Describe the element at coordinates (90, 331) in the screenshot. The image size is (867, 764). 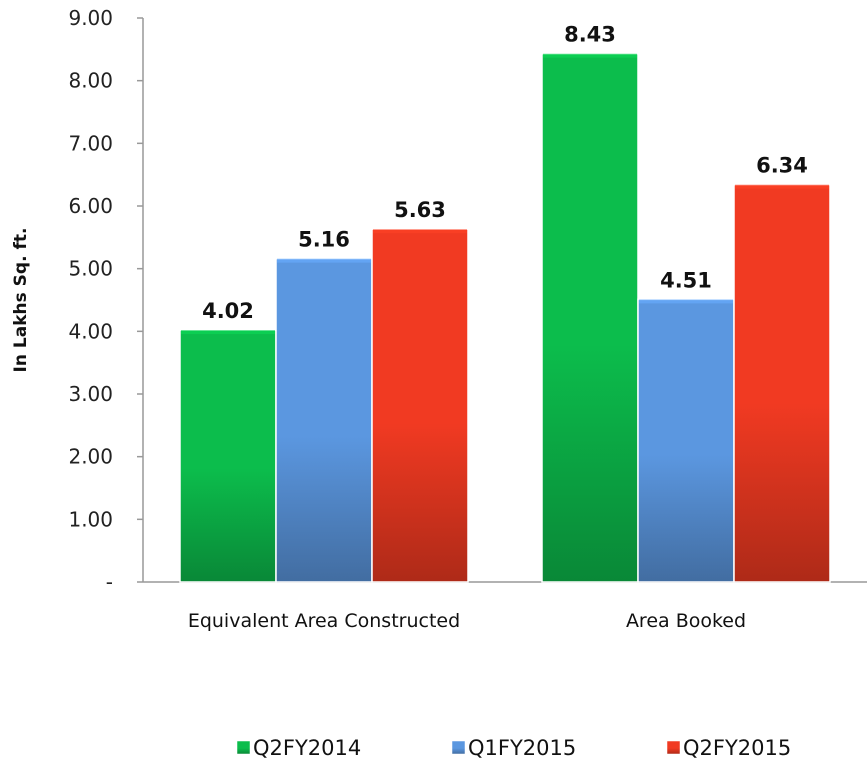
I see `y-tick-label: 4.00` at that location.